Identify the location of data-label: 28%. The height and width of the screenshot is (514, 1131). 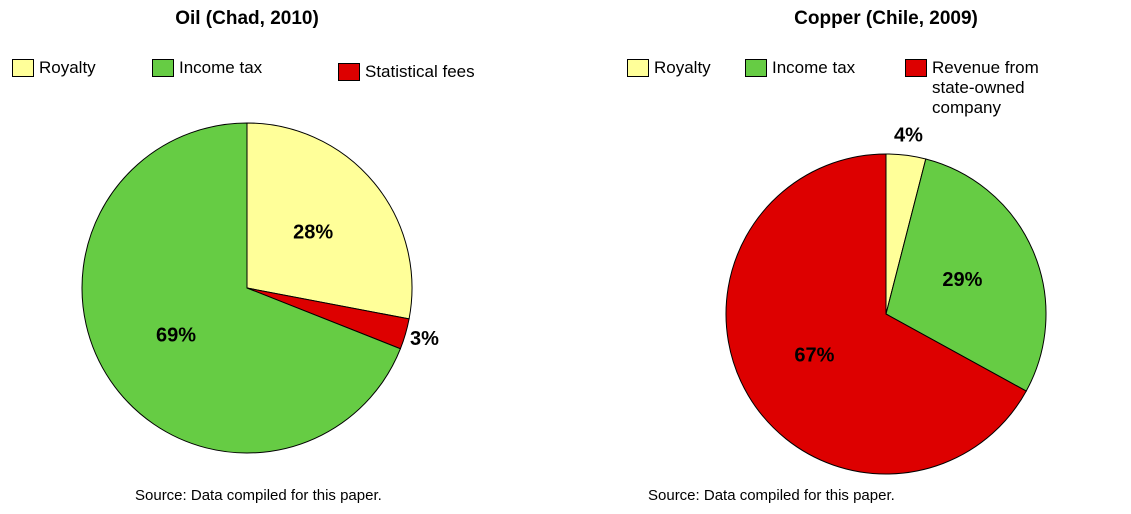
(313, 233).